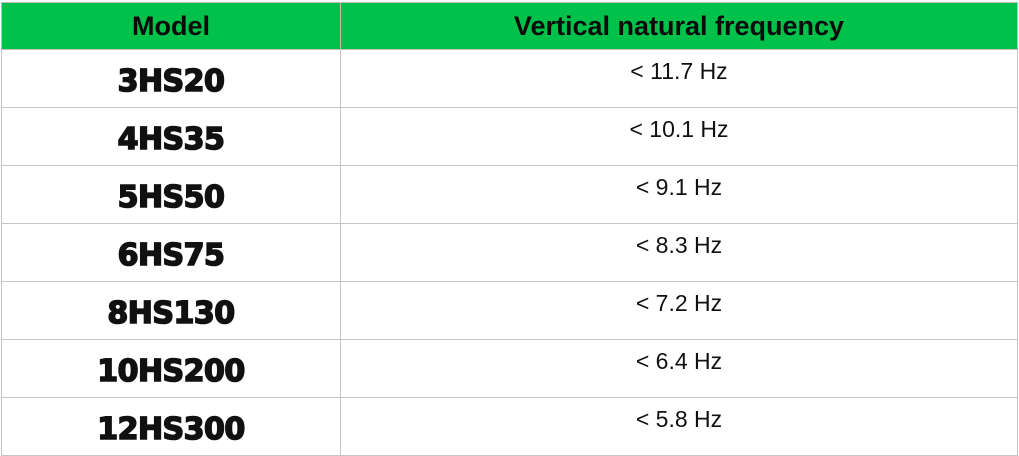  I want to click on table-row: 3HS20 < 11.7 Hz, so click(509, 78).